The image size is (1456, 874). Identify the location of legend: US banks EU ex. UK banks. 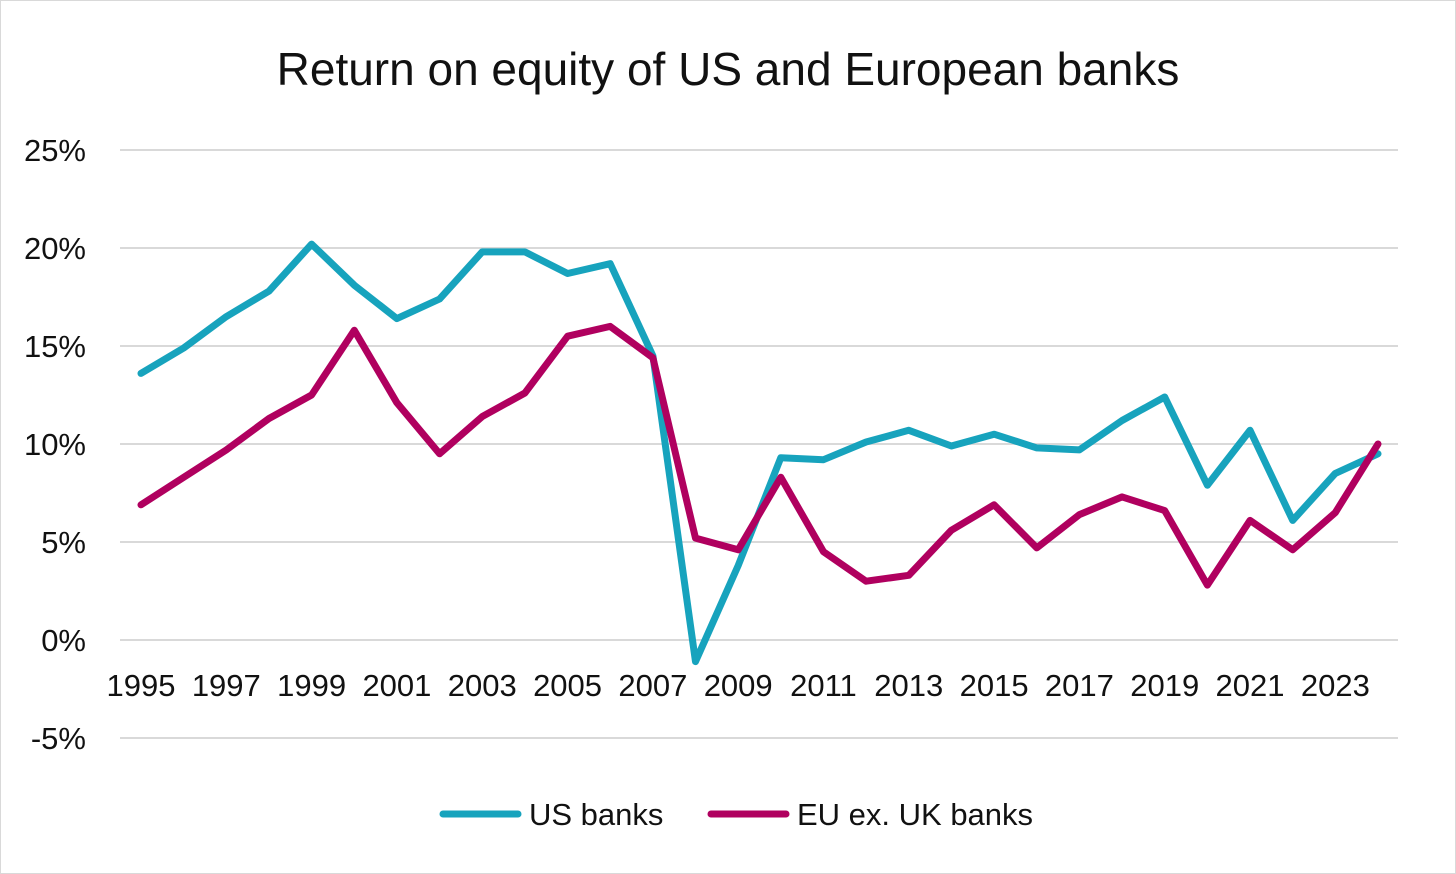
(736, 814).